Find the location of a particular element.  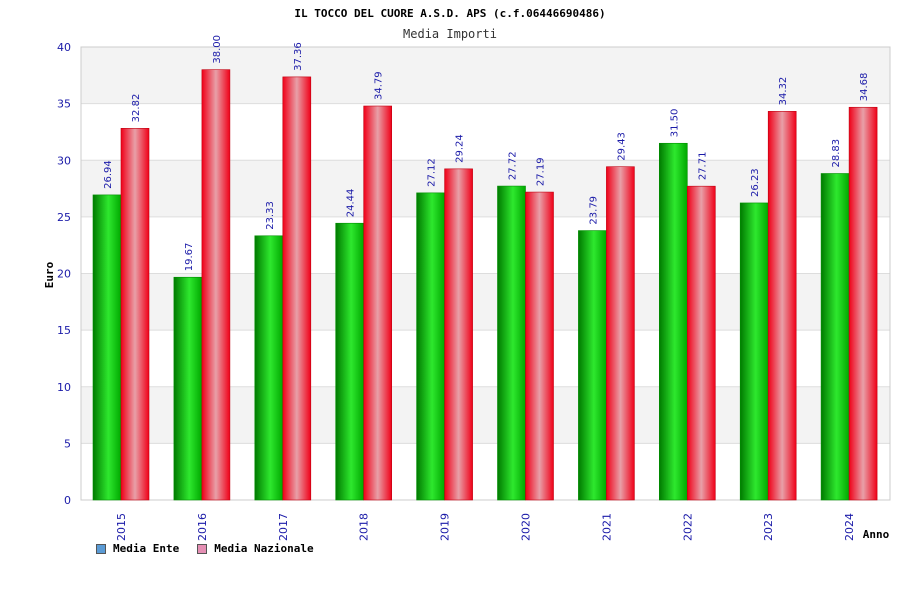

x-tick-label: 2018 is located at coordinates (364, 527).